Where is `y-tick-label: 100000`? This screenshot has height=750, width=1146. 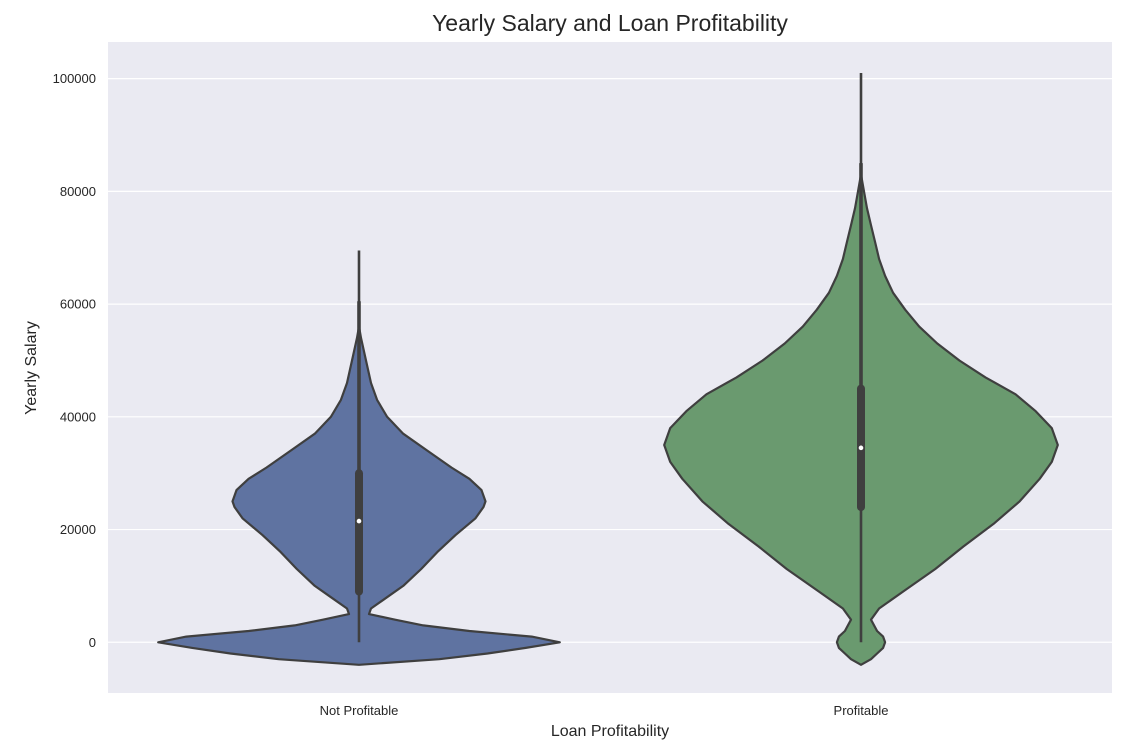
y-tick-label: 100000 is located at coordinates (74, 78).